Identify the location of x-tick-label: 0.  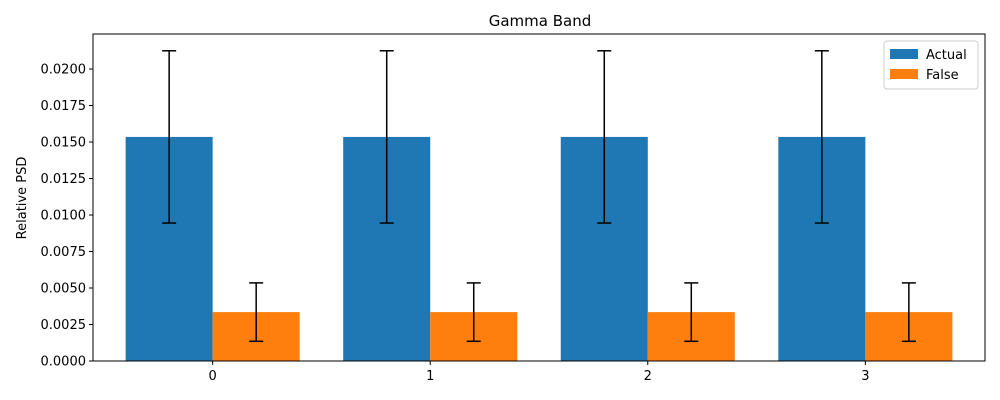
(213, 376).